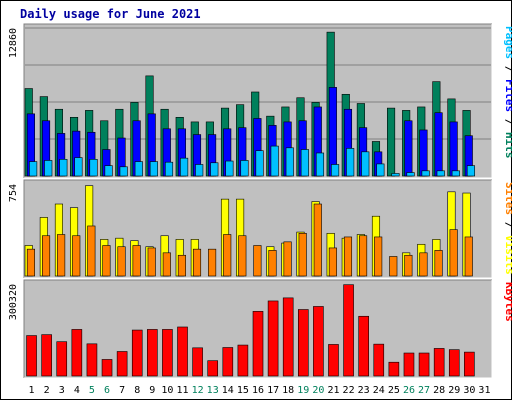  What do you see at coordinates (469, 364) in the screenshot?
I see `bar-kbytes-day-30: KBytes 30: 78000` at bounding box center [469, 364].